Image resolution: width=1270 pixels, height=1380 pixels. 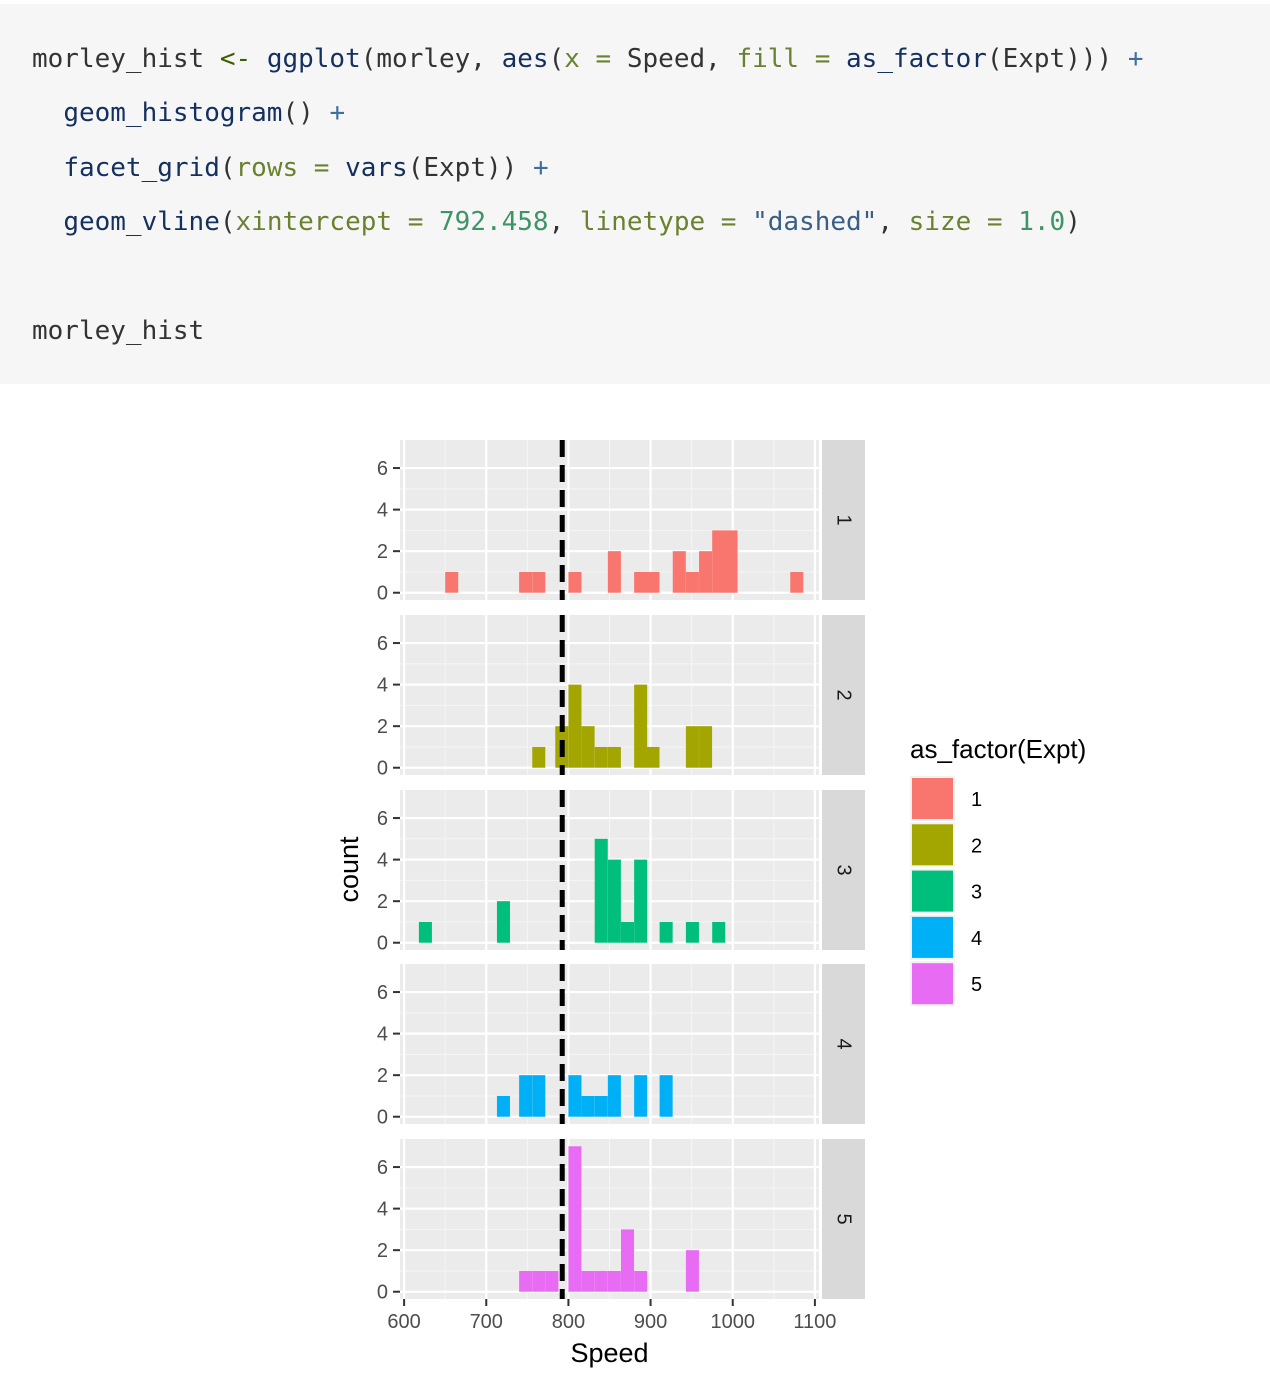 What do you see at coordinates (486, 1322) in the screenshot?
I see `x-tick-label: 700` at bounding box center [486, 1322].